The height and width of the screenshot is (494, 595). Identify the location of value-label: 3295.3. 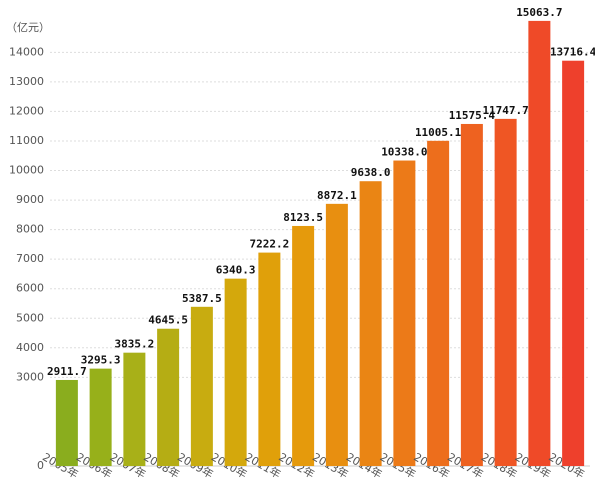
(101, 360).